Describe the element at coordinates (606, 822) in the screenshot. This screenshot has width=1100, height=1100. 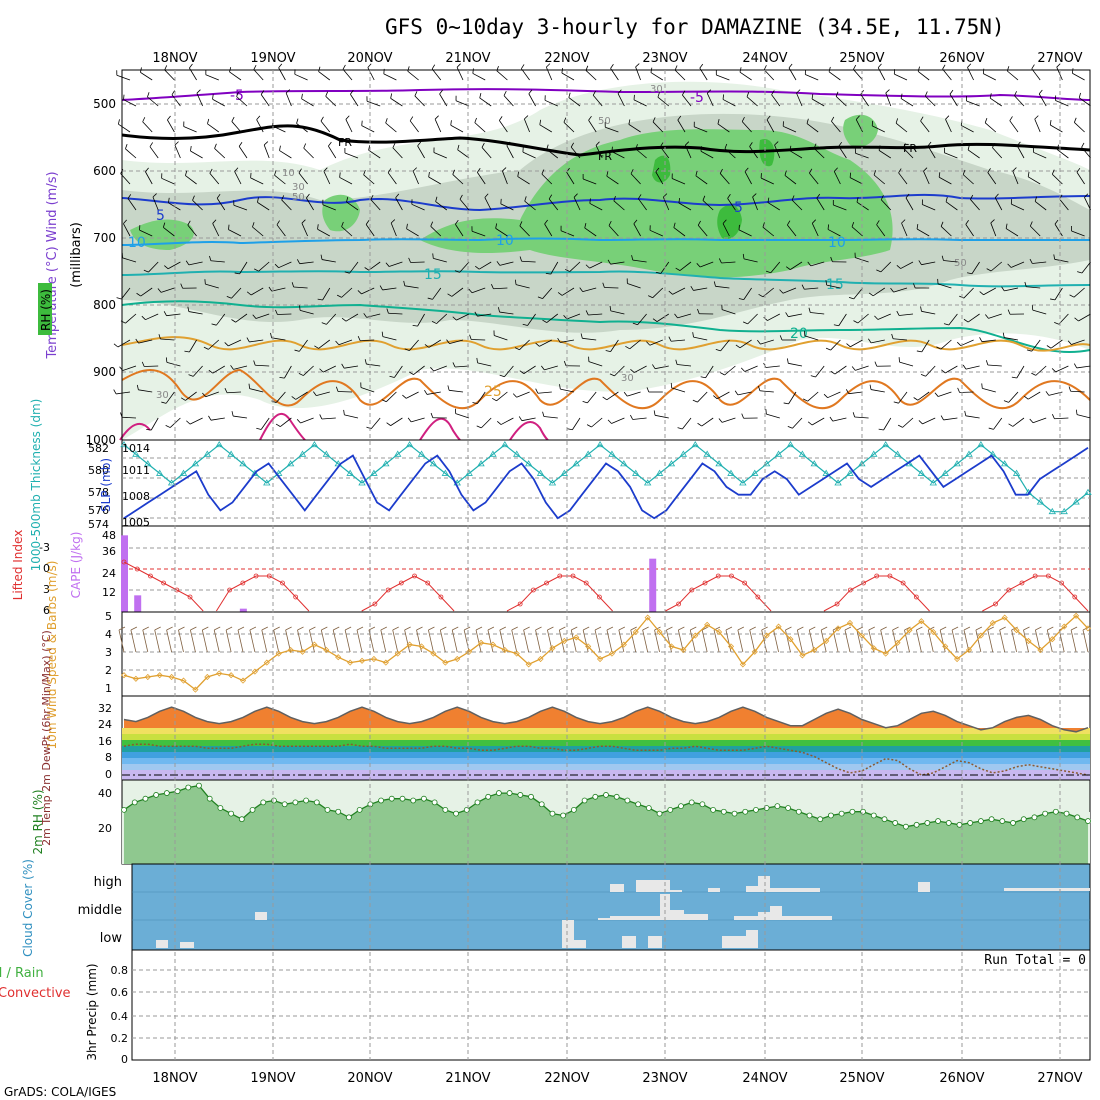
I see `rh-panel` at that location.